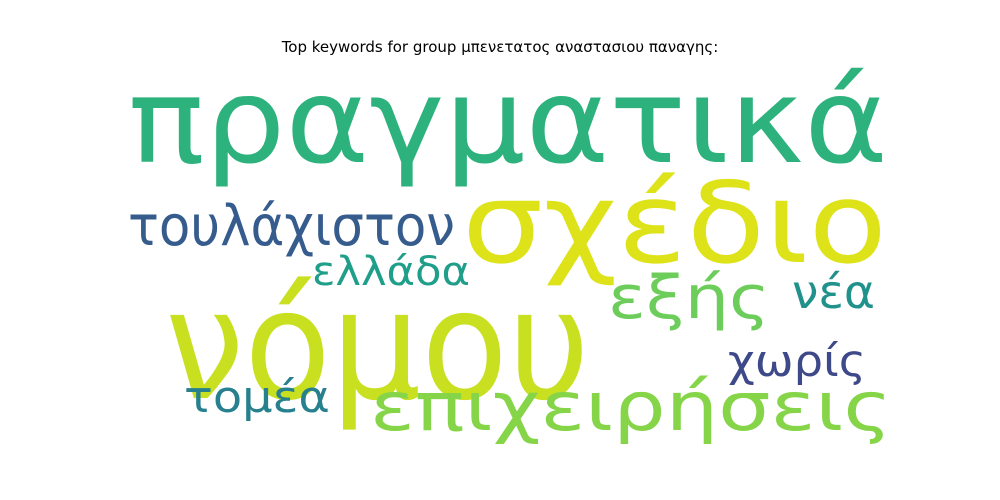  What do you see at coordinates (291, 226) in the screenshot?
I see `word-3: τουλάχιστον` at bounding box center [291, 226].